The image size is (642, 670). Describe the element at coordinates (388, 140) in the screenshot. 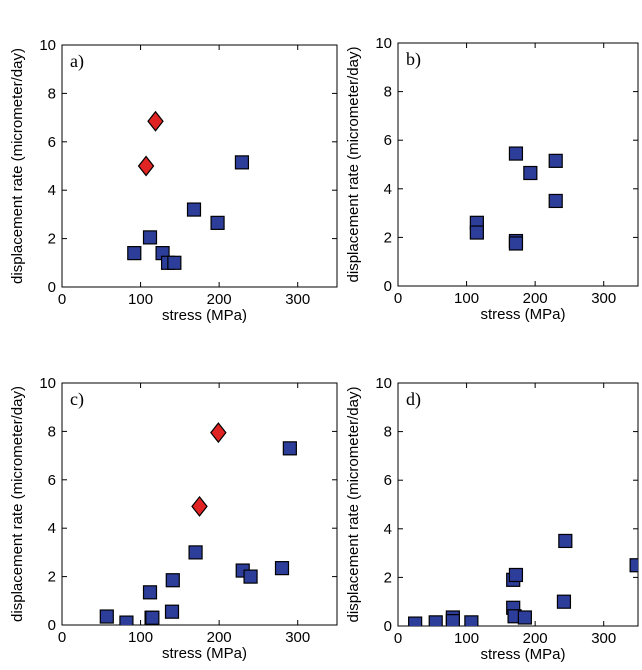

I see `y-tick-label-b: 6` at that location.